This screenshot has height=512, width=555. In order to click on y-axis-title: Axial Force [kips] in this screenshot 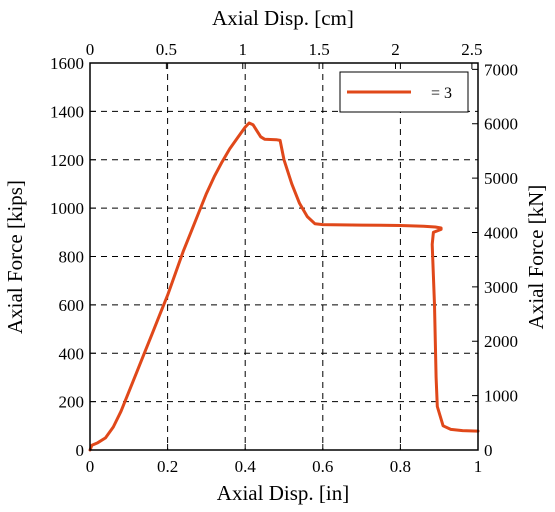, I will do `click(15, 257)`.